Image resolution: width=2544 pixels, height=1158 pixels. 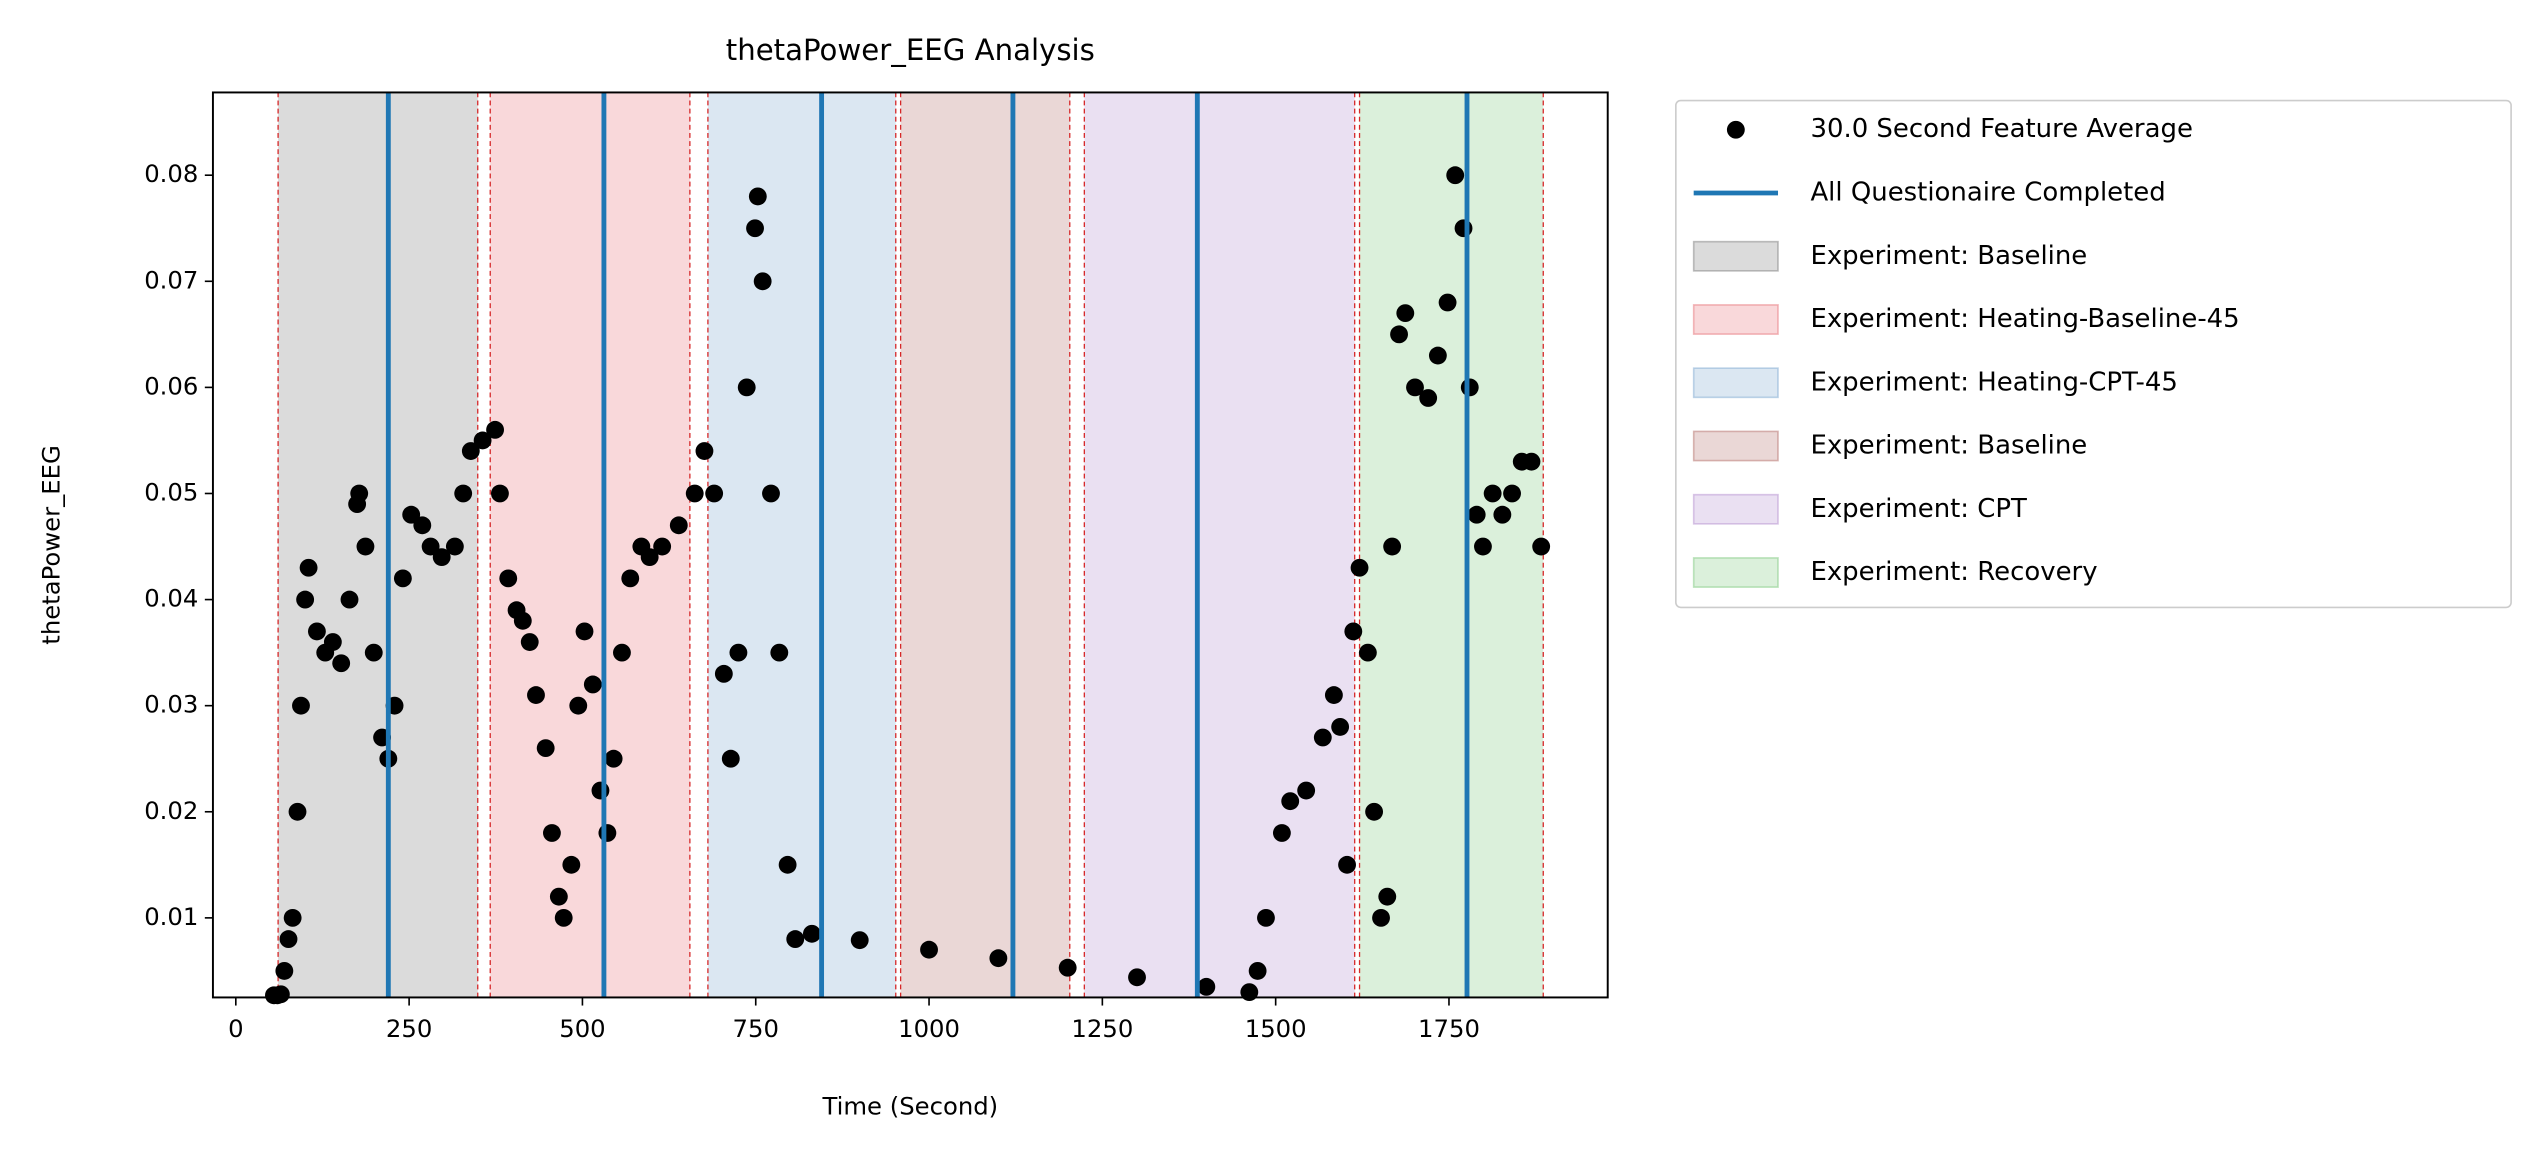 What do you see at coordinates (171, 810) in the screenshot?
I see `y-tick-label: 0.02` at bounding box center [171, 810].